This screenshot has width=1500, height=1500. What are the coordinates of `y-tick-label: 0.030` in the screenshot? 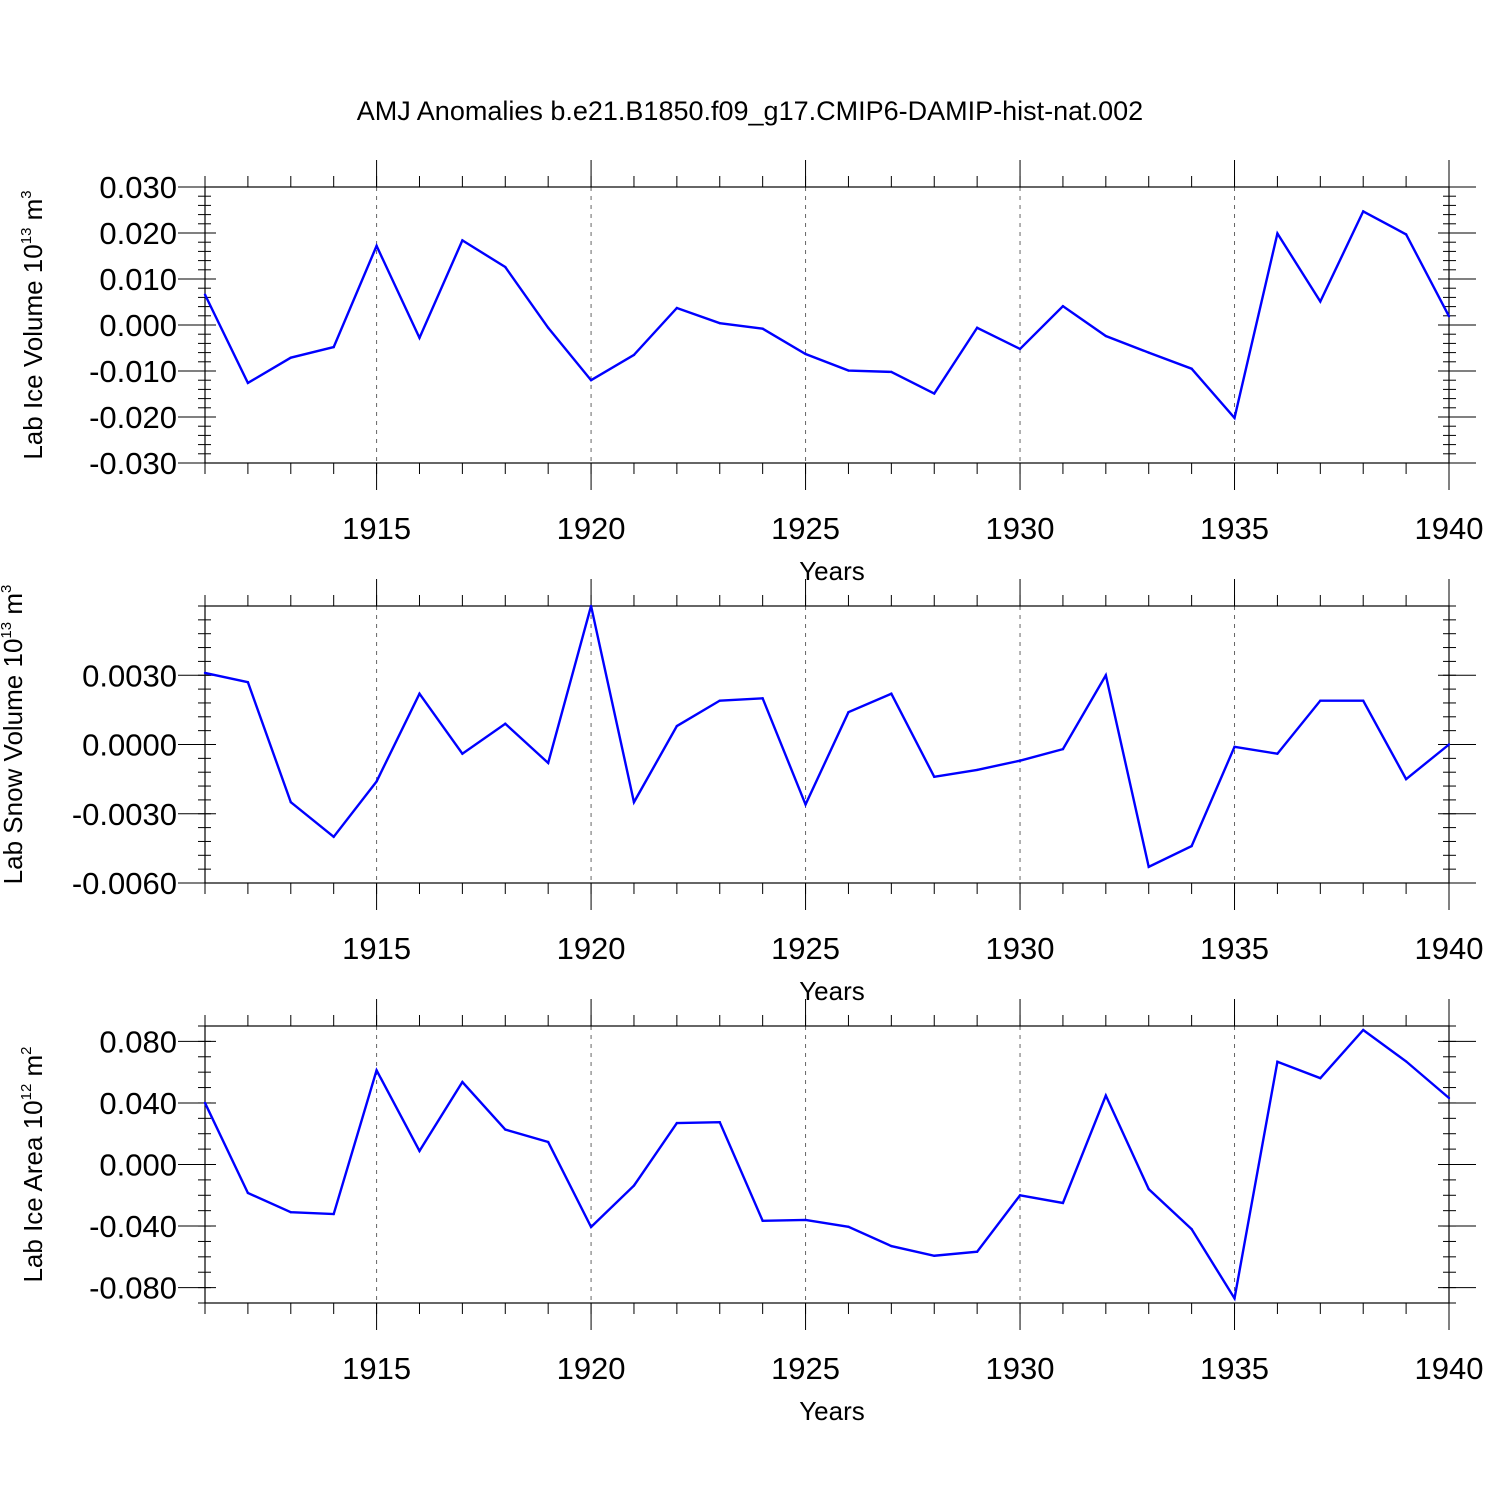 It's located at (138, 187).